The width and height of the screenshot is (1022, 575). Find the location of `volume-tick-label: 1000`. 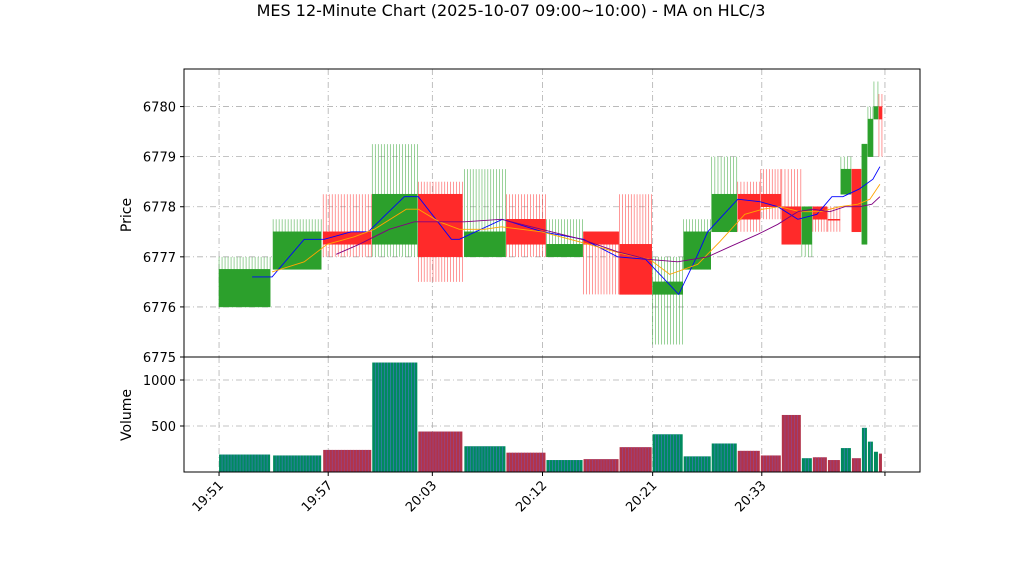

volume-tick-label: 1000 is located at coordinates (159, 381).